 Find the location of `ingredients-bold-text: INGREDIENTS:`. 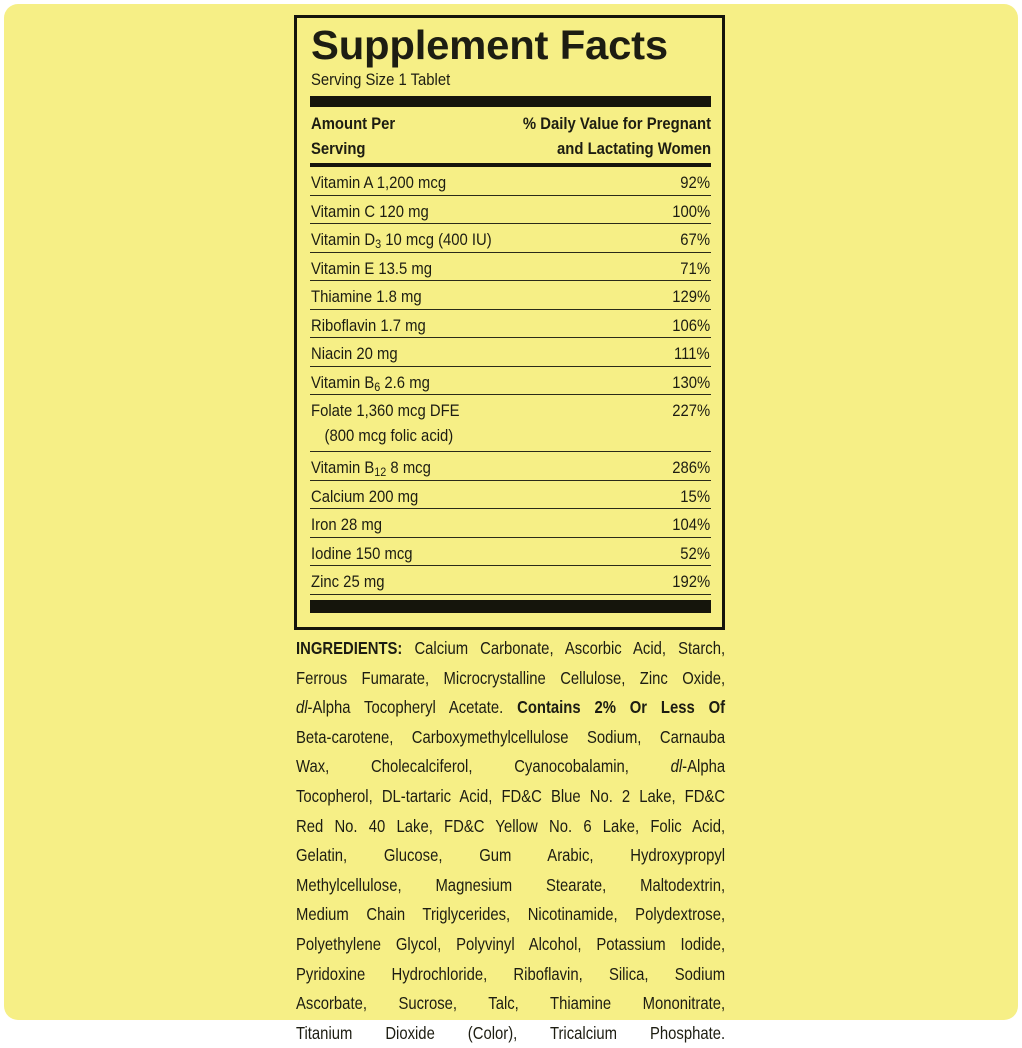

ingredients-bold-text: INGREDIENTS: is located at coordinates (349, 648).